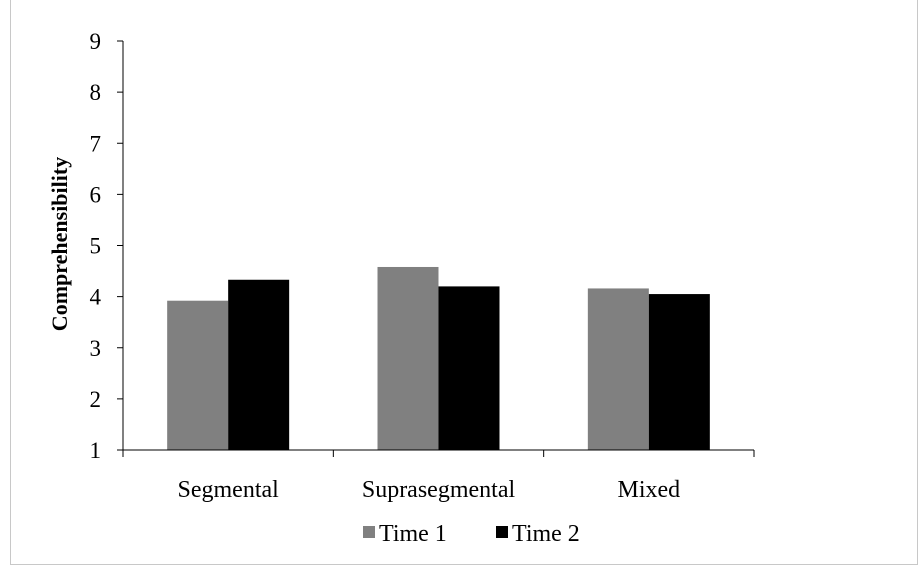 This screenshot has height=566, width=919. Describe the element at coordinates (96, 297) in the screenshot. I see `y-tick-label: 4` at that location.